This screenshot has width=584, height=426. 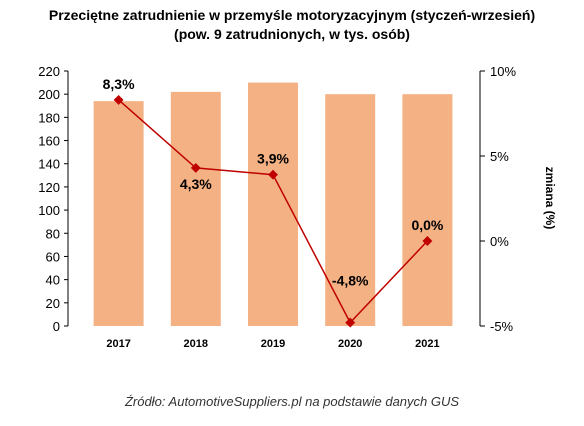 What do you see at coordinates (195, 208) in the screenshot?
I see `bar-2018` at bounding box center [195, 208].